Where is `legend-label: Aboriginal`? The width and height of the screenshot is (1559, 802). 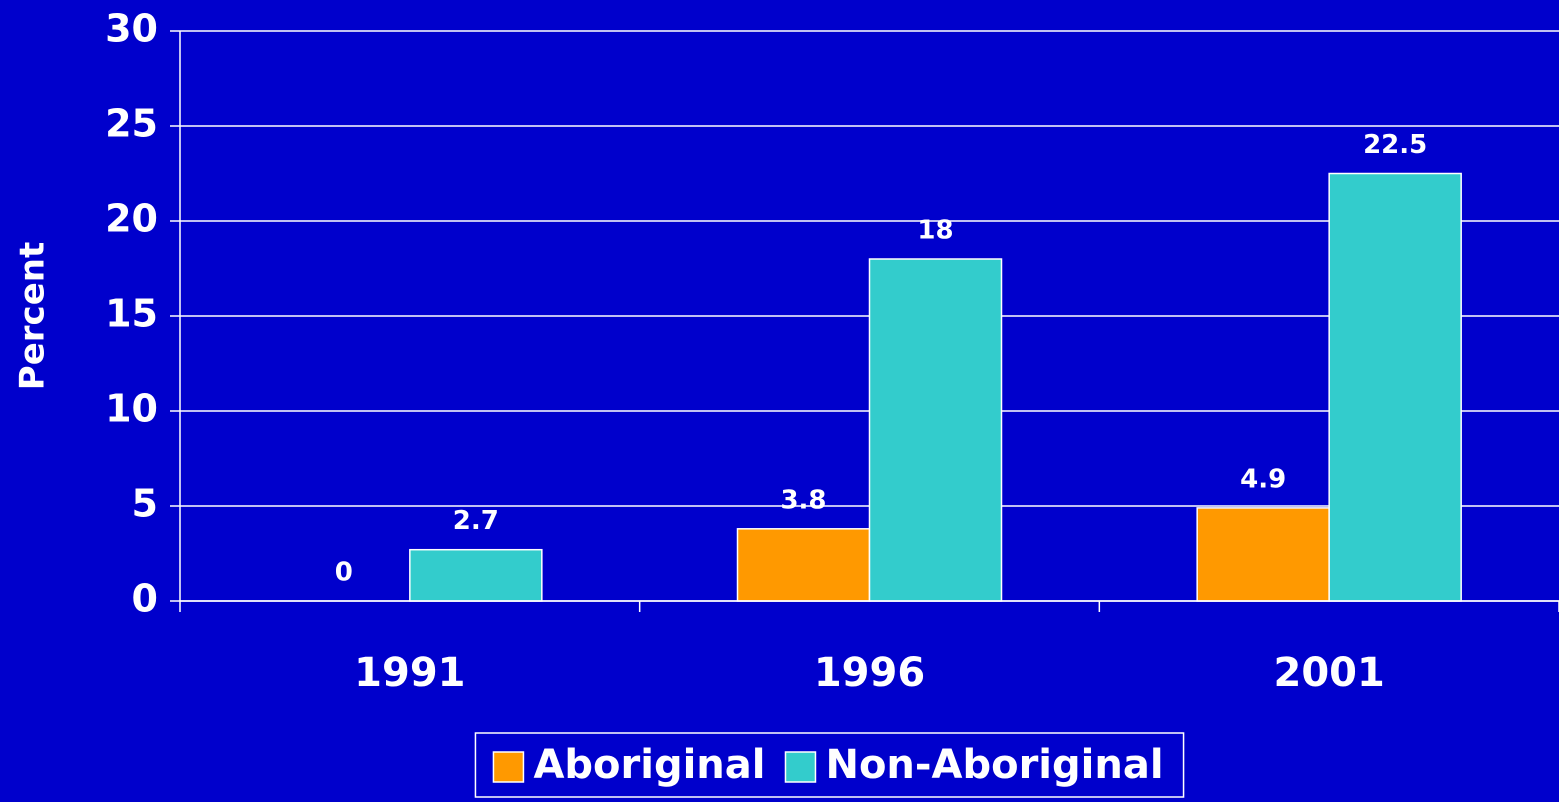 legend-label: Aboriginal is located at coordinates (649, 765).